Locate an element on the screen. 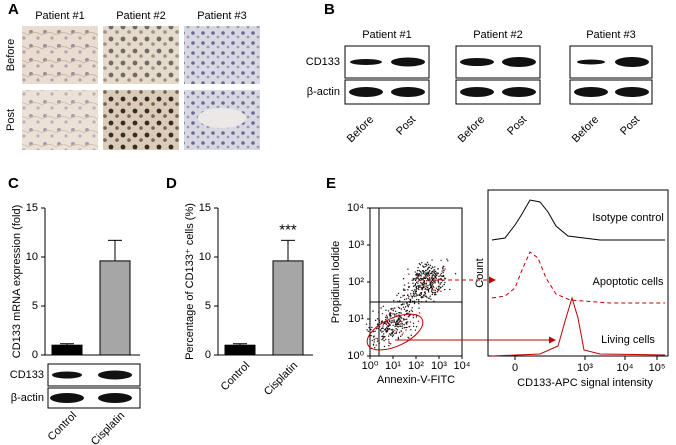 The width and height of the screenshot is (676, 445). column-label: Patient #1 is located at coordinates (387, 35).